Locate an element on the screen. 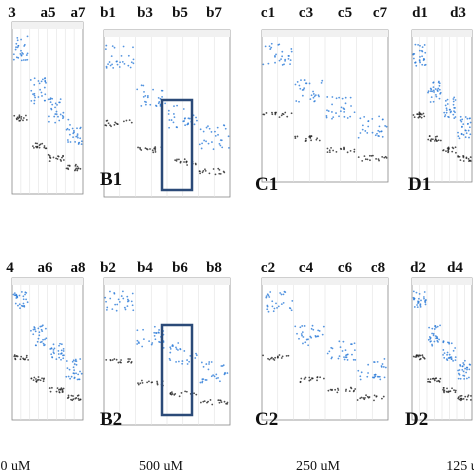 This screenshot has height=474, width=474. concentration: 00 uM is located at coordinates (15, 466).